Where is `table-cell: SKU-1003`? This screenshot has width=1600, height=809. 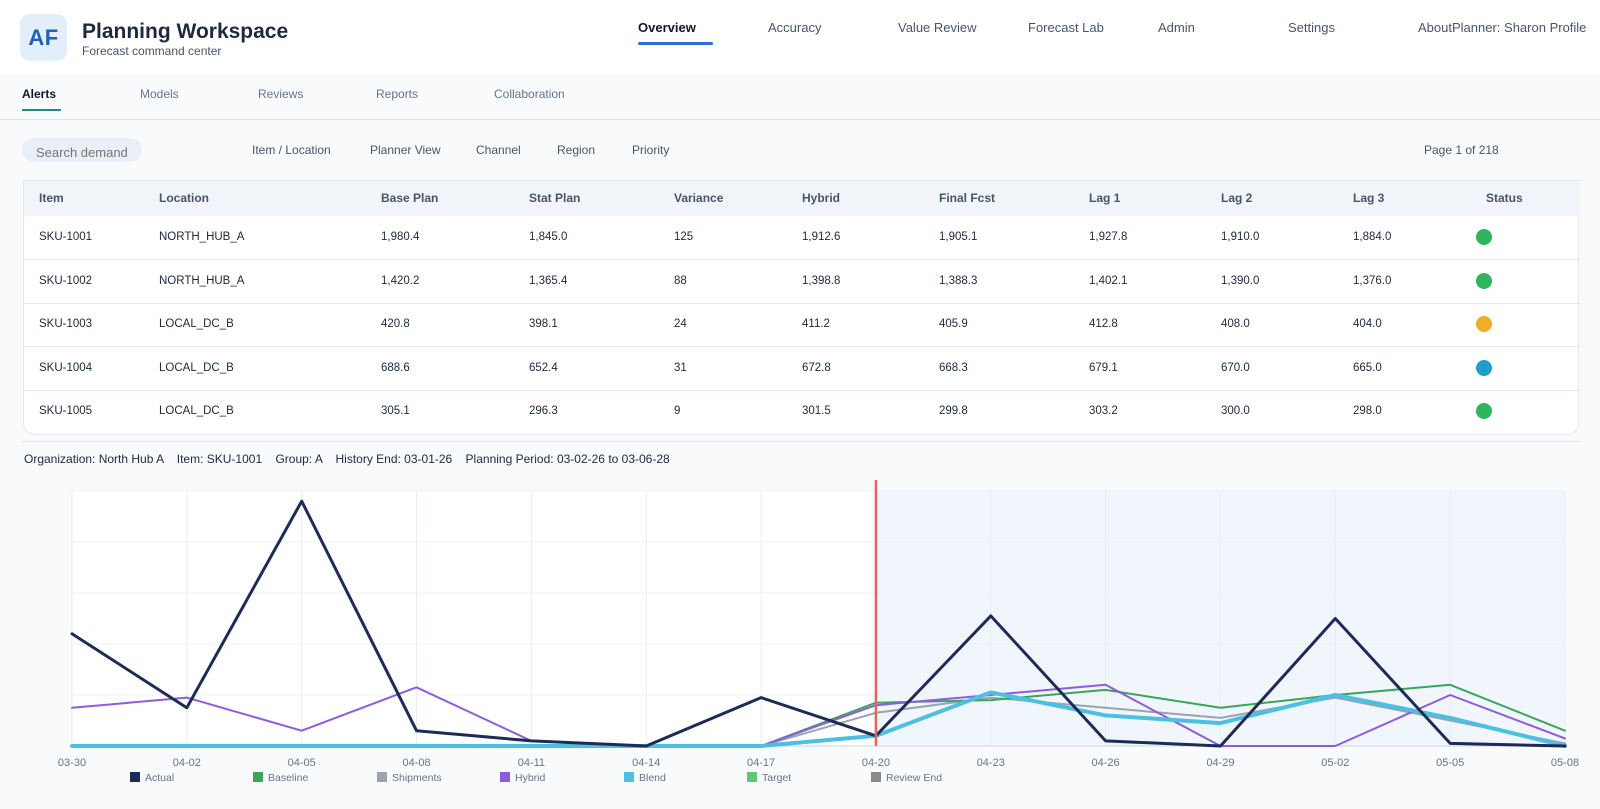
table-cell: SKU-1003 is located at coordinates (66, 324).